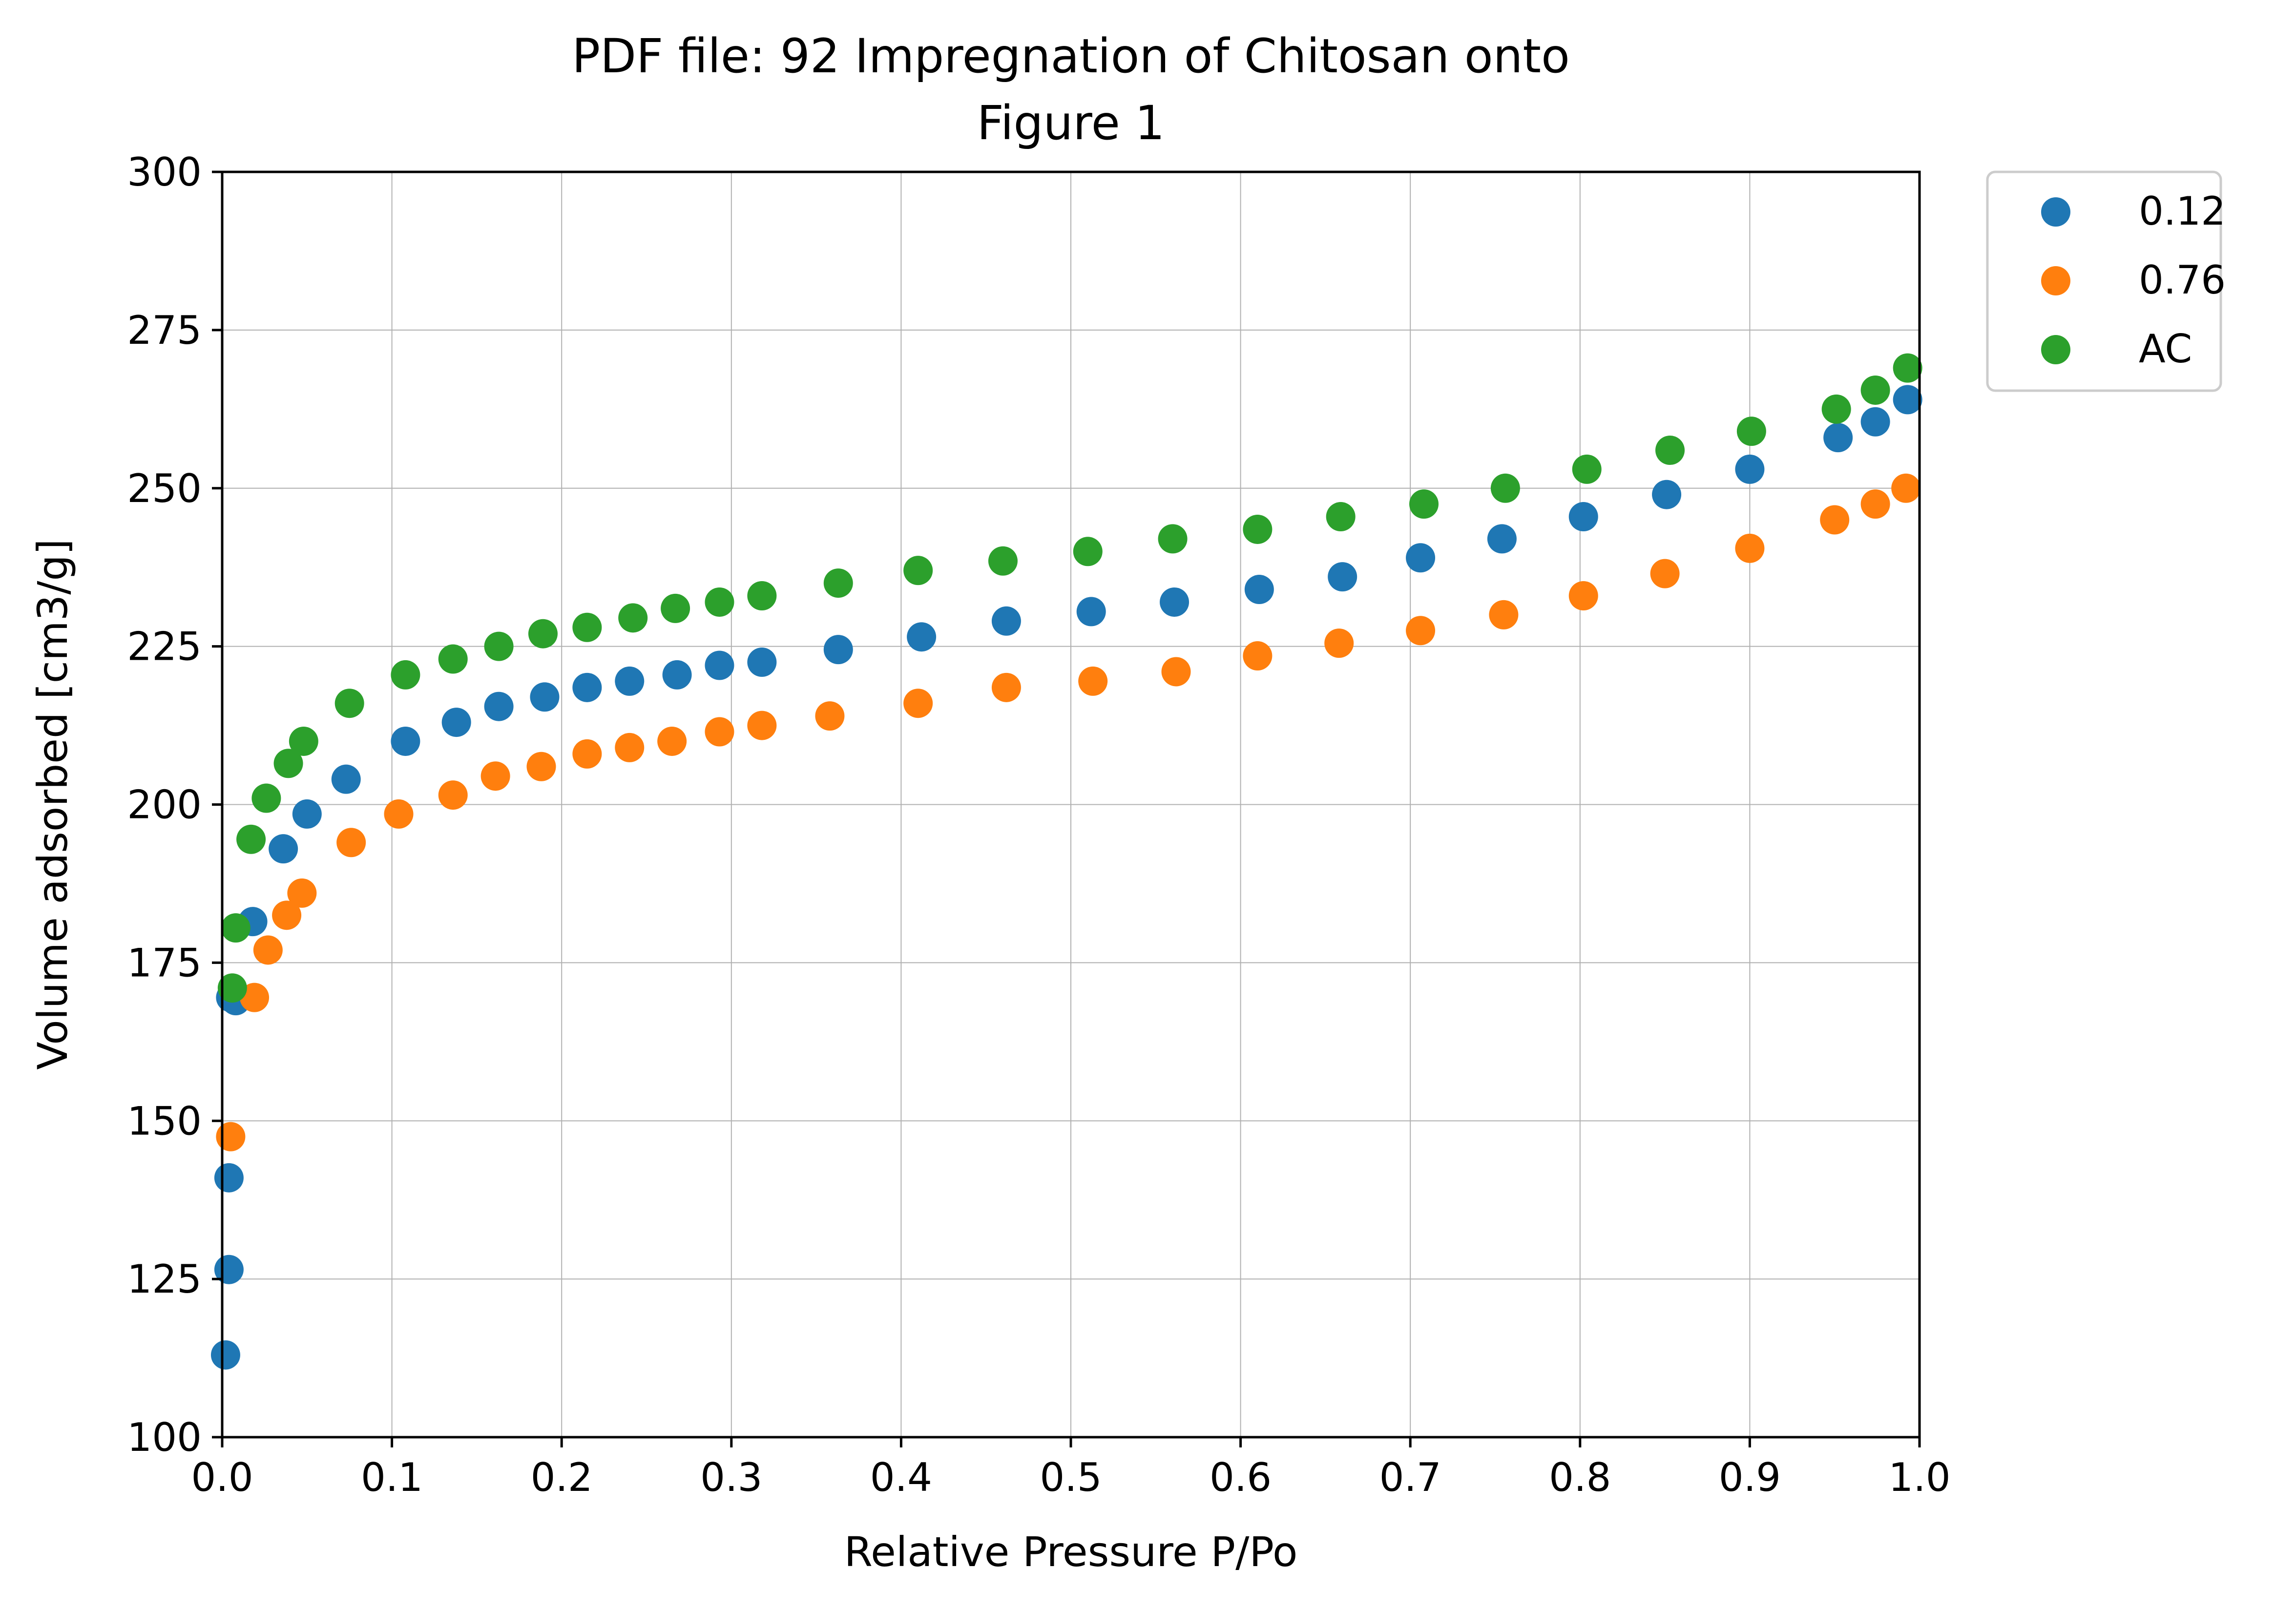  What do you see at coordinates (1750, 1477) in the screenshot?
I see `x-tick-label: 0.9` at bounding box center [1750, 1477].